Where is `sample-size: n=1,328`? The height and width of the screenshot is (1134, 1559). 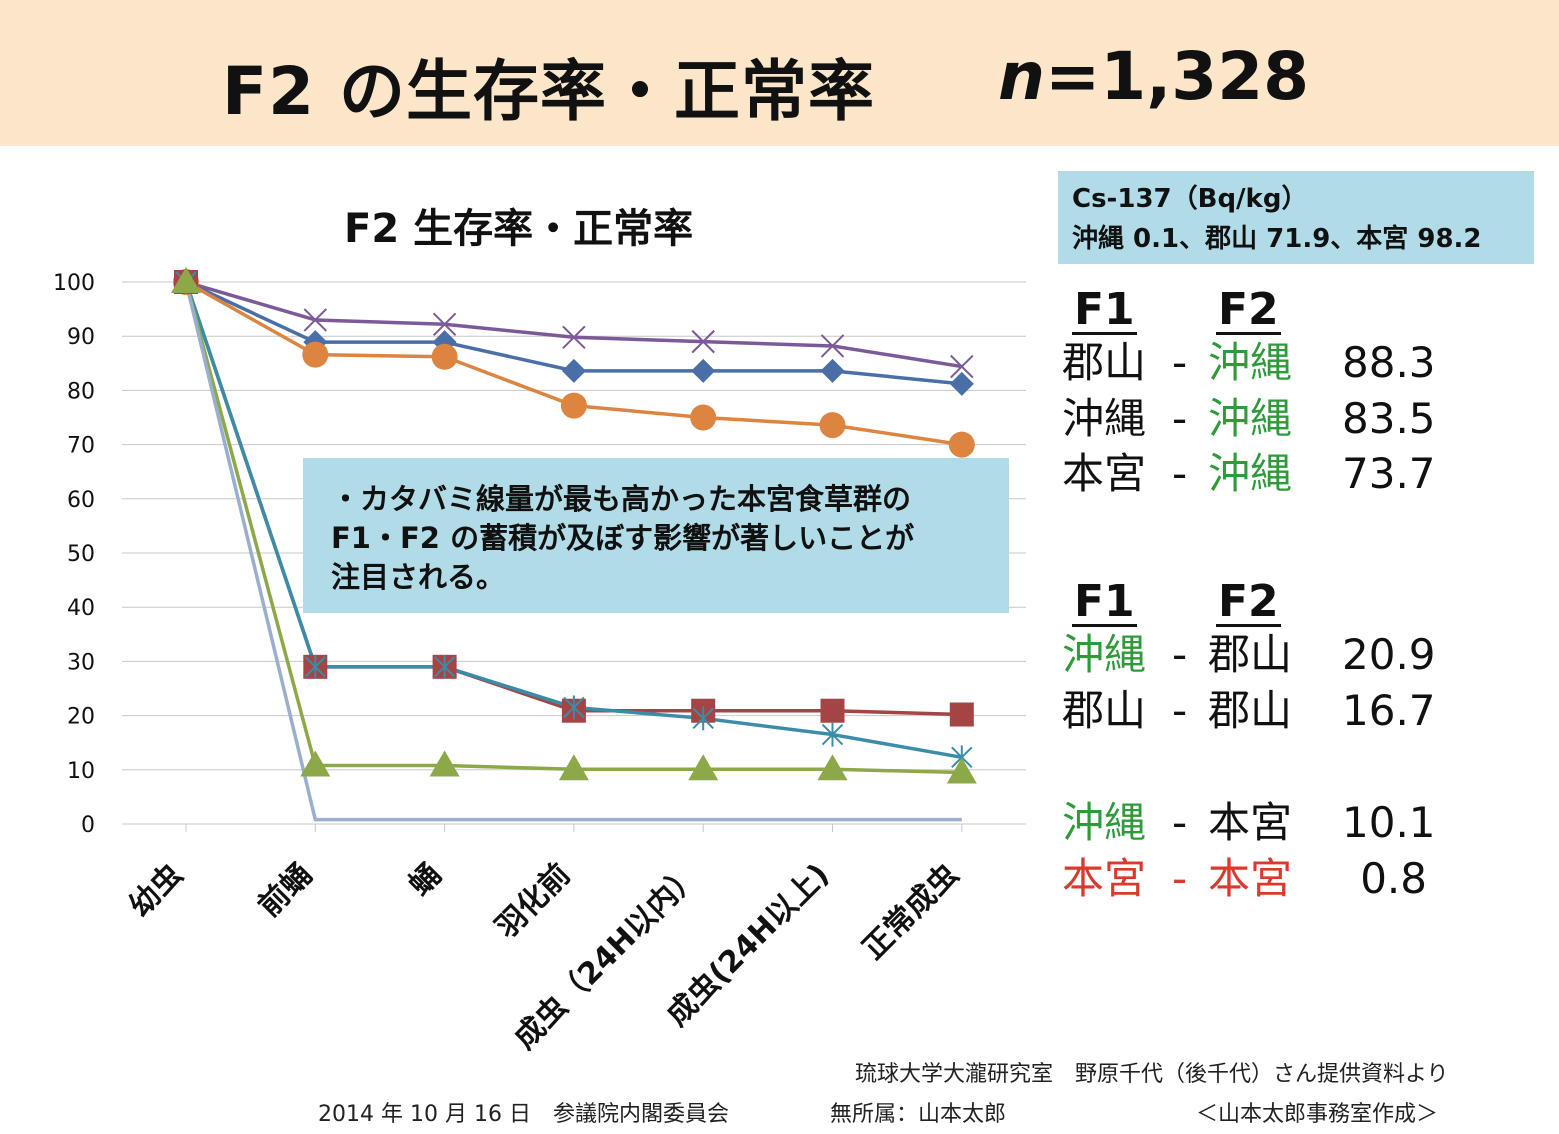 sample-size: n=1,328 is located at coordinates (1153, 76).